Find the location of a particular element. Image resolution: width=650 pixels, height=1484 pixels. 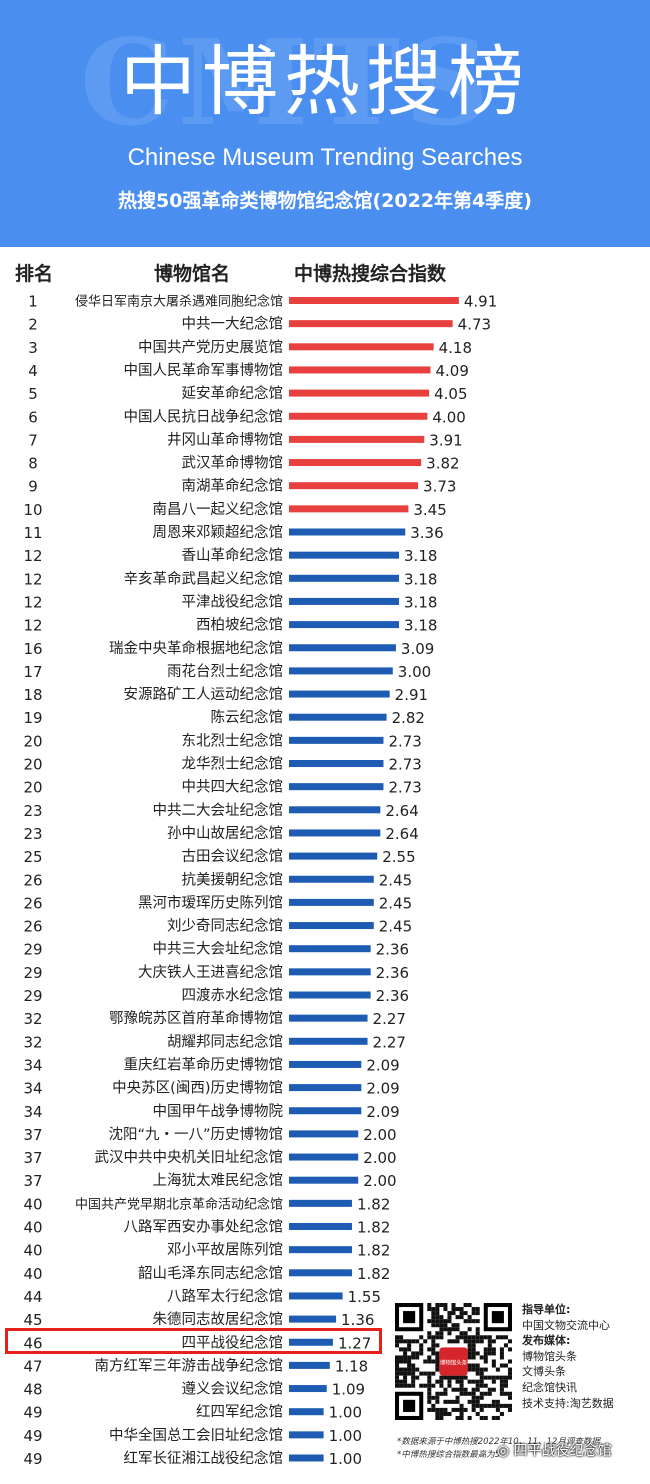

museum-name-label: 八路军西安办事处纪念馆 is located at coordinates (204, 1227).